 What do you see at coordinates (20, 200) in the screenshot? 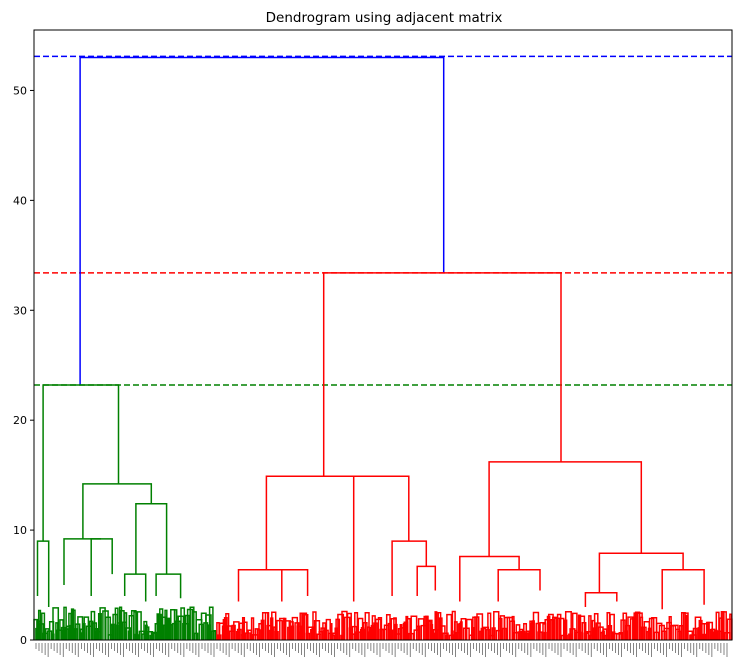
I see `y-tick-label-40: 40` at bounding box center [20, 200].